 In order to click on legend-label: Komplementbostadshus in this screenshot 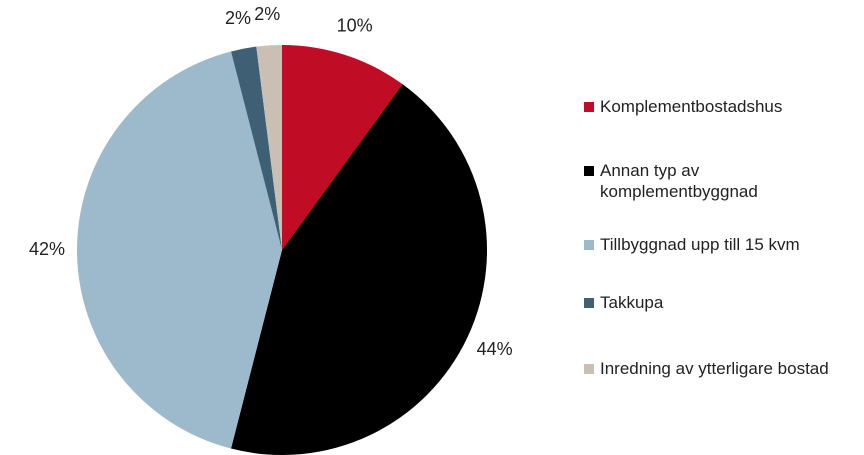, I will do `click(691, 106)`.